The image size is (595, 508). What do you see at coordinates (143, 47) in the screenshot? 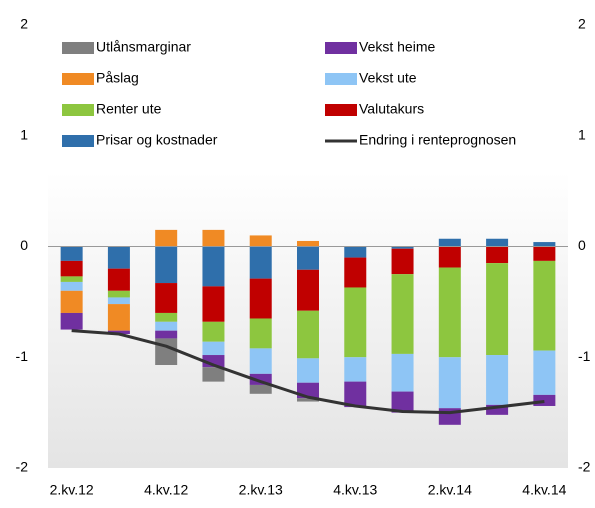
I see `legend-label: Utlånsmarginar` at bounding box center [143, 47].